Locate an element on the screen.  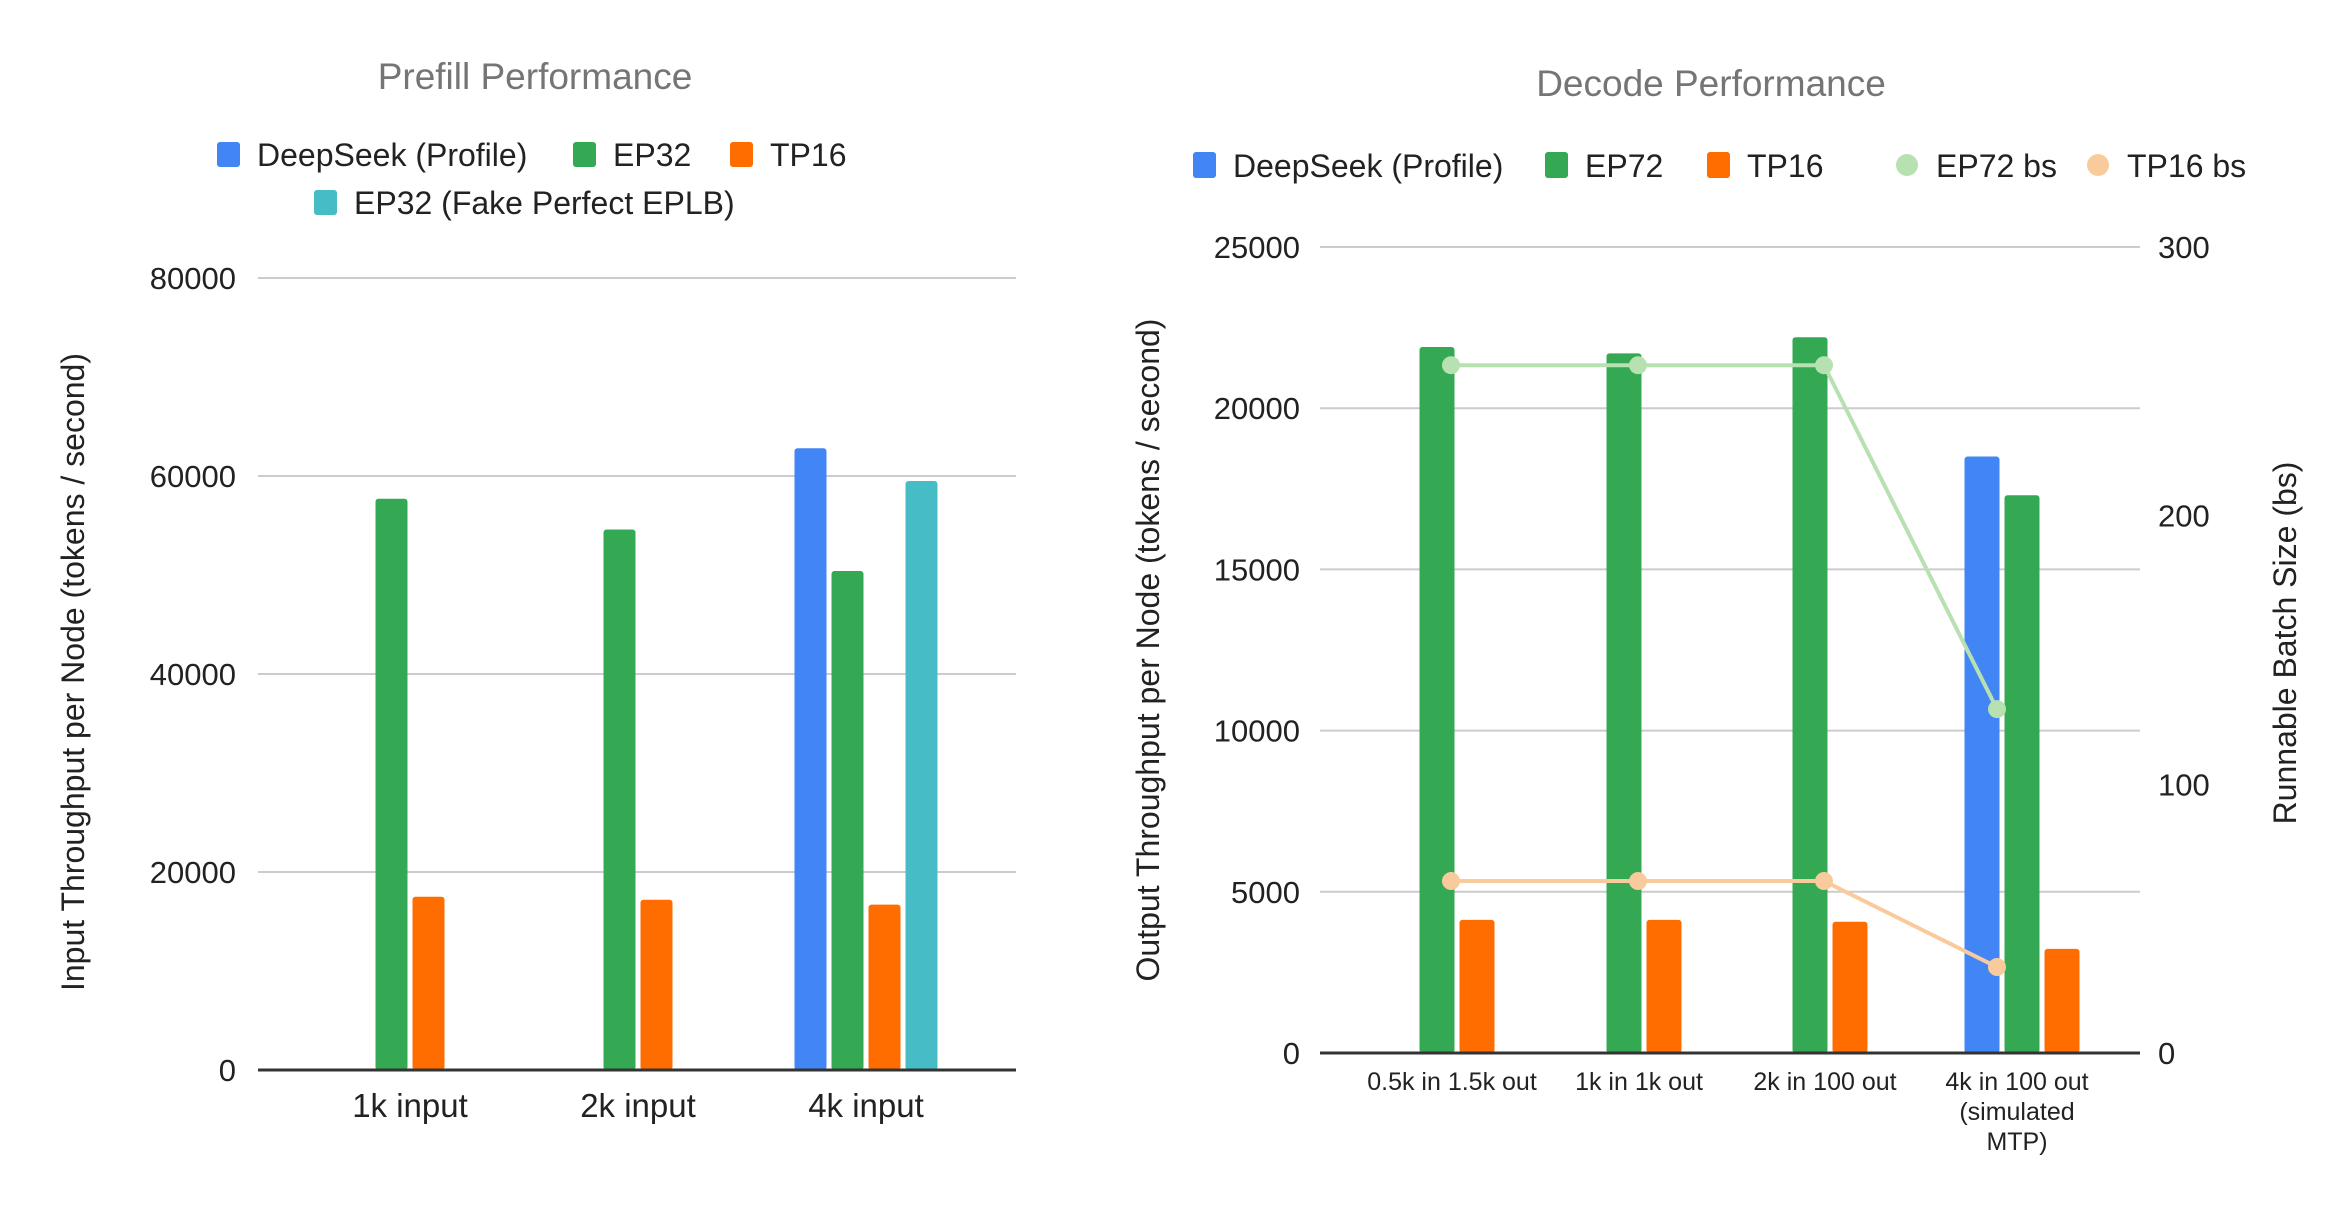
bar-tp16-1k-in-1k-out is located at coordinates (1664, 986).